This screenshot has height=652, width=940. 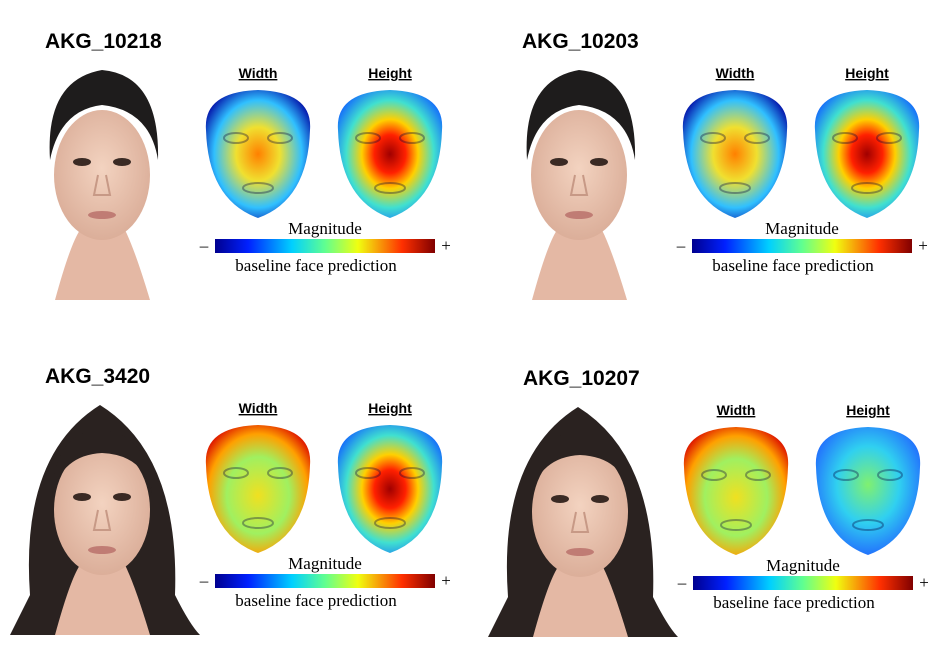 I want to click on panel-title: AKG_10203, so click(x=580, y=41).